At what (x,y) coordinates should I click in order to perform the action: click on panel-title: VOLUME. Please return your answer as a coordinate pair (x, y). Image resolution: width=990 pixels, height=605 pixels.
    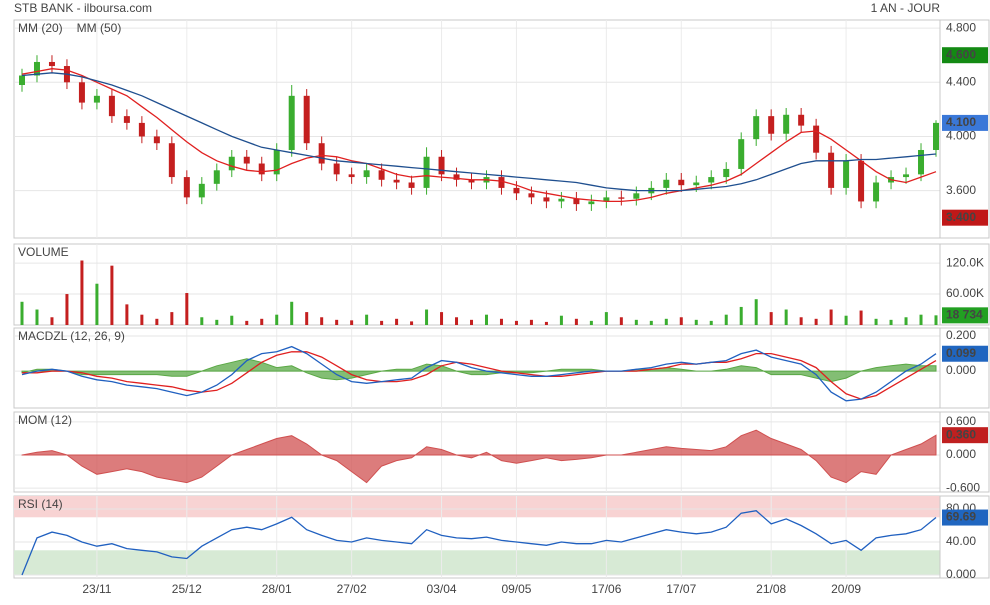
    Looking at the image, I should click on (43, 252).